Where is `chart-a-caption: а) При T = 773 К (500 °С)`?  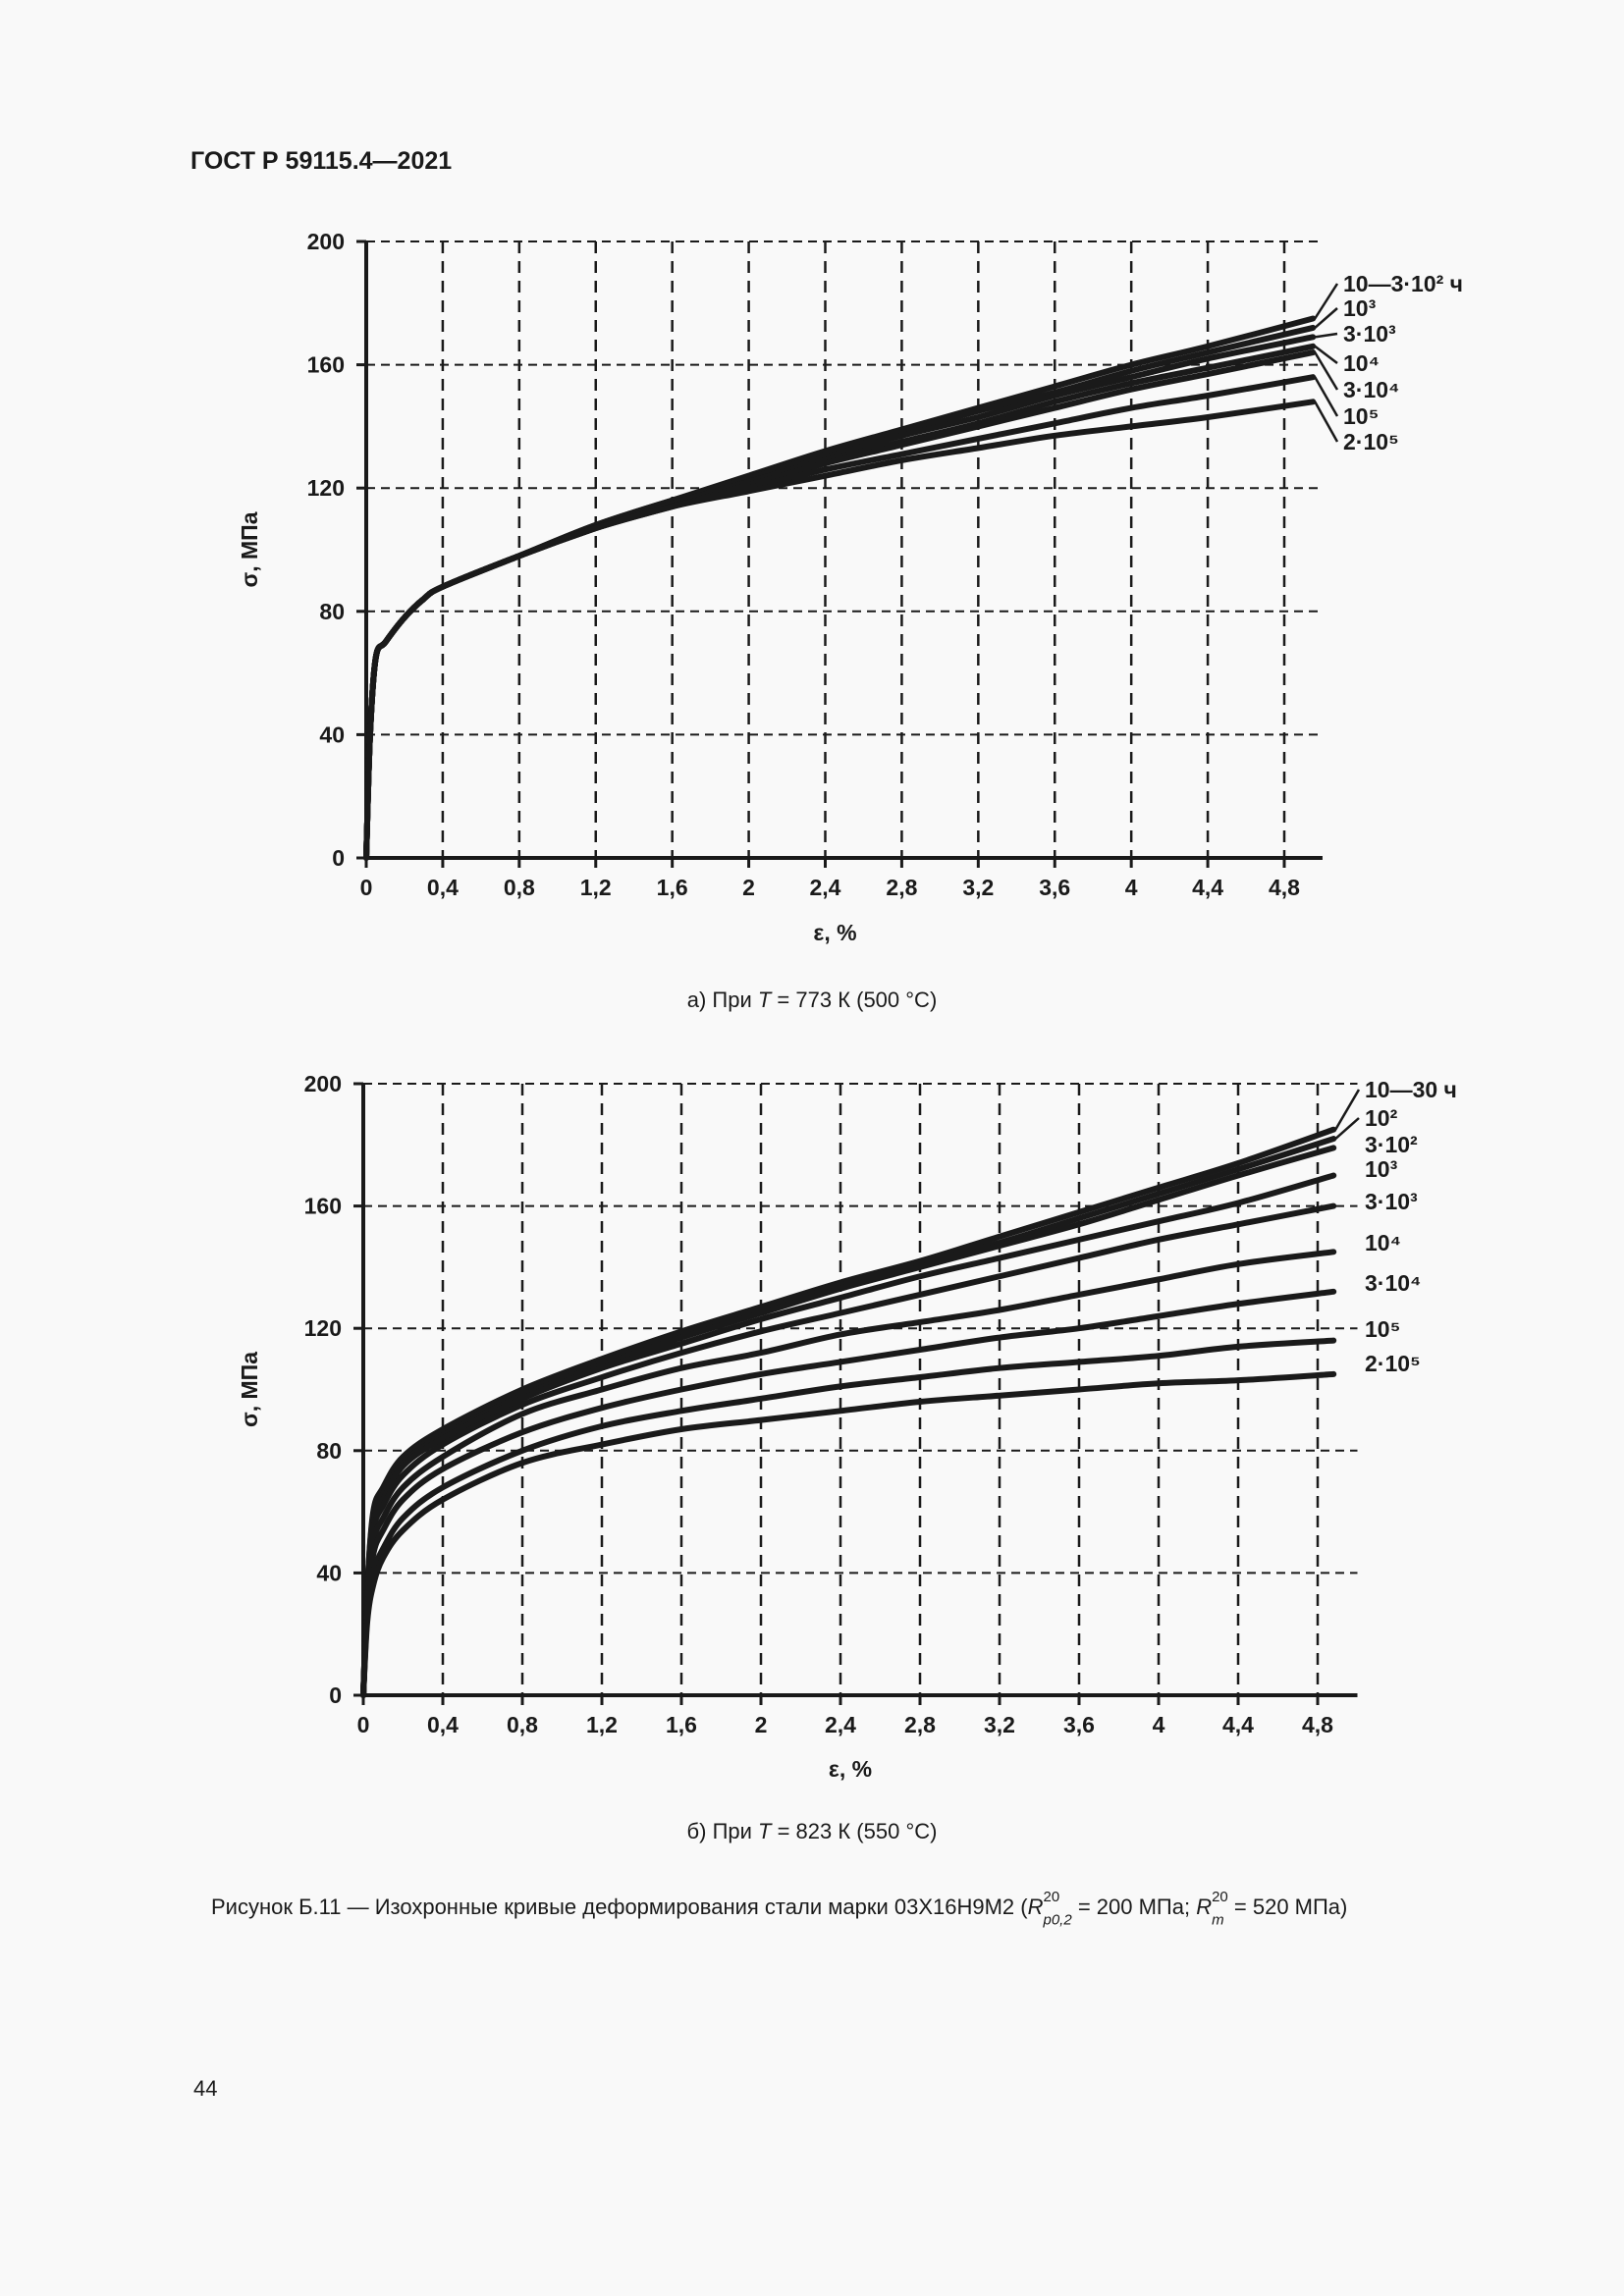 chart-a-caption: а) При T = 773 К (500 °С) is located at coordinates (812, 1001).